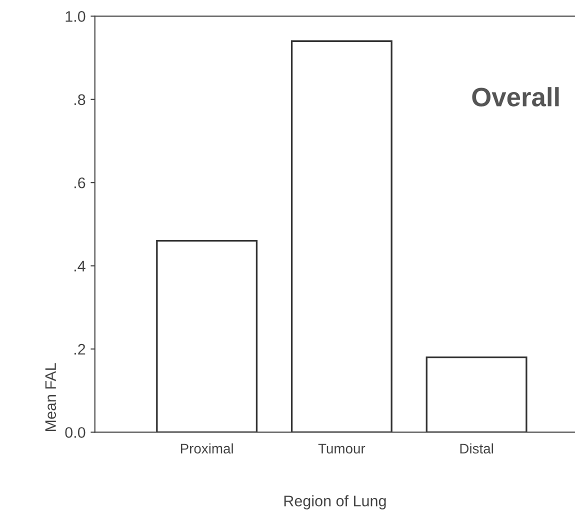  What do you see at coordinates (342, 449) in the screenshot?
I see `x-tick-label: Tumour` at bounding box center [342, 449].